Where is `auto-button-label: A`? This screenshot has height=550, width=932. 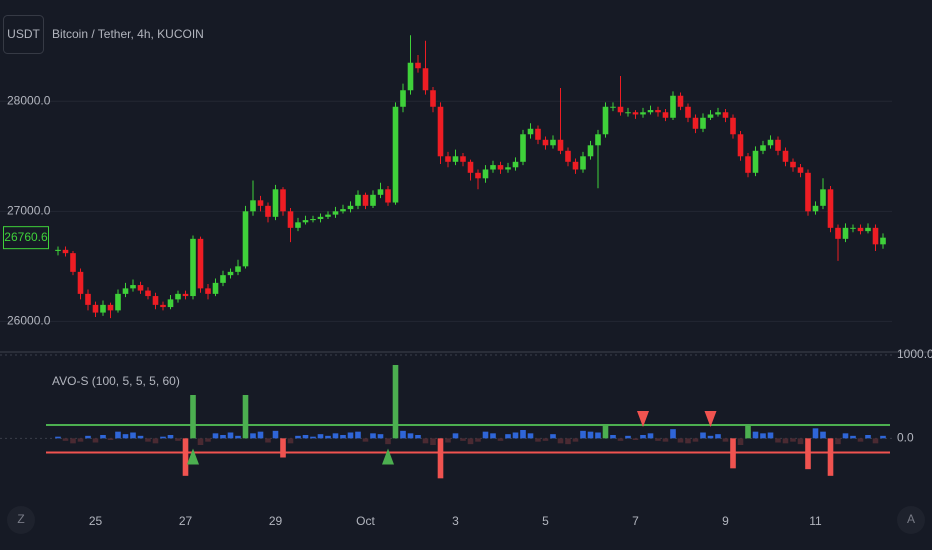
auto-button-label: A is located at coordinates (911, 519).